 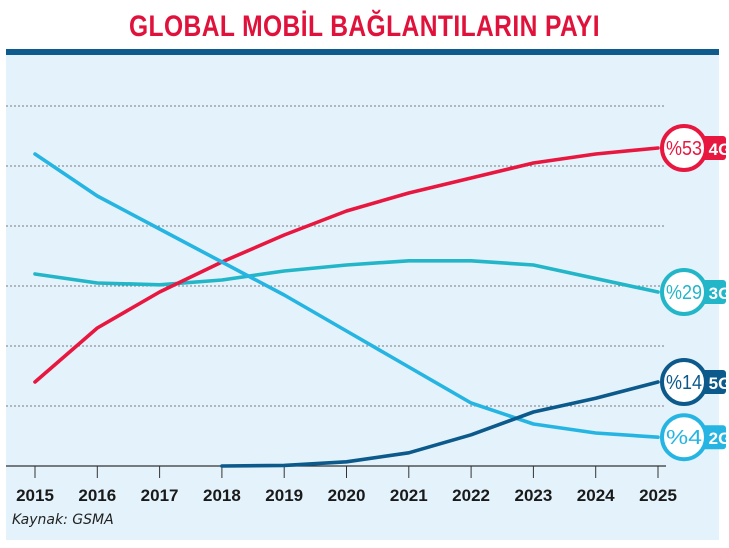 I want to click on x-tick-label: 2016, so click(x=97, y=495).